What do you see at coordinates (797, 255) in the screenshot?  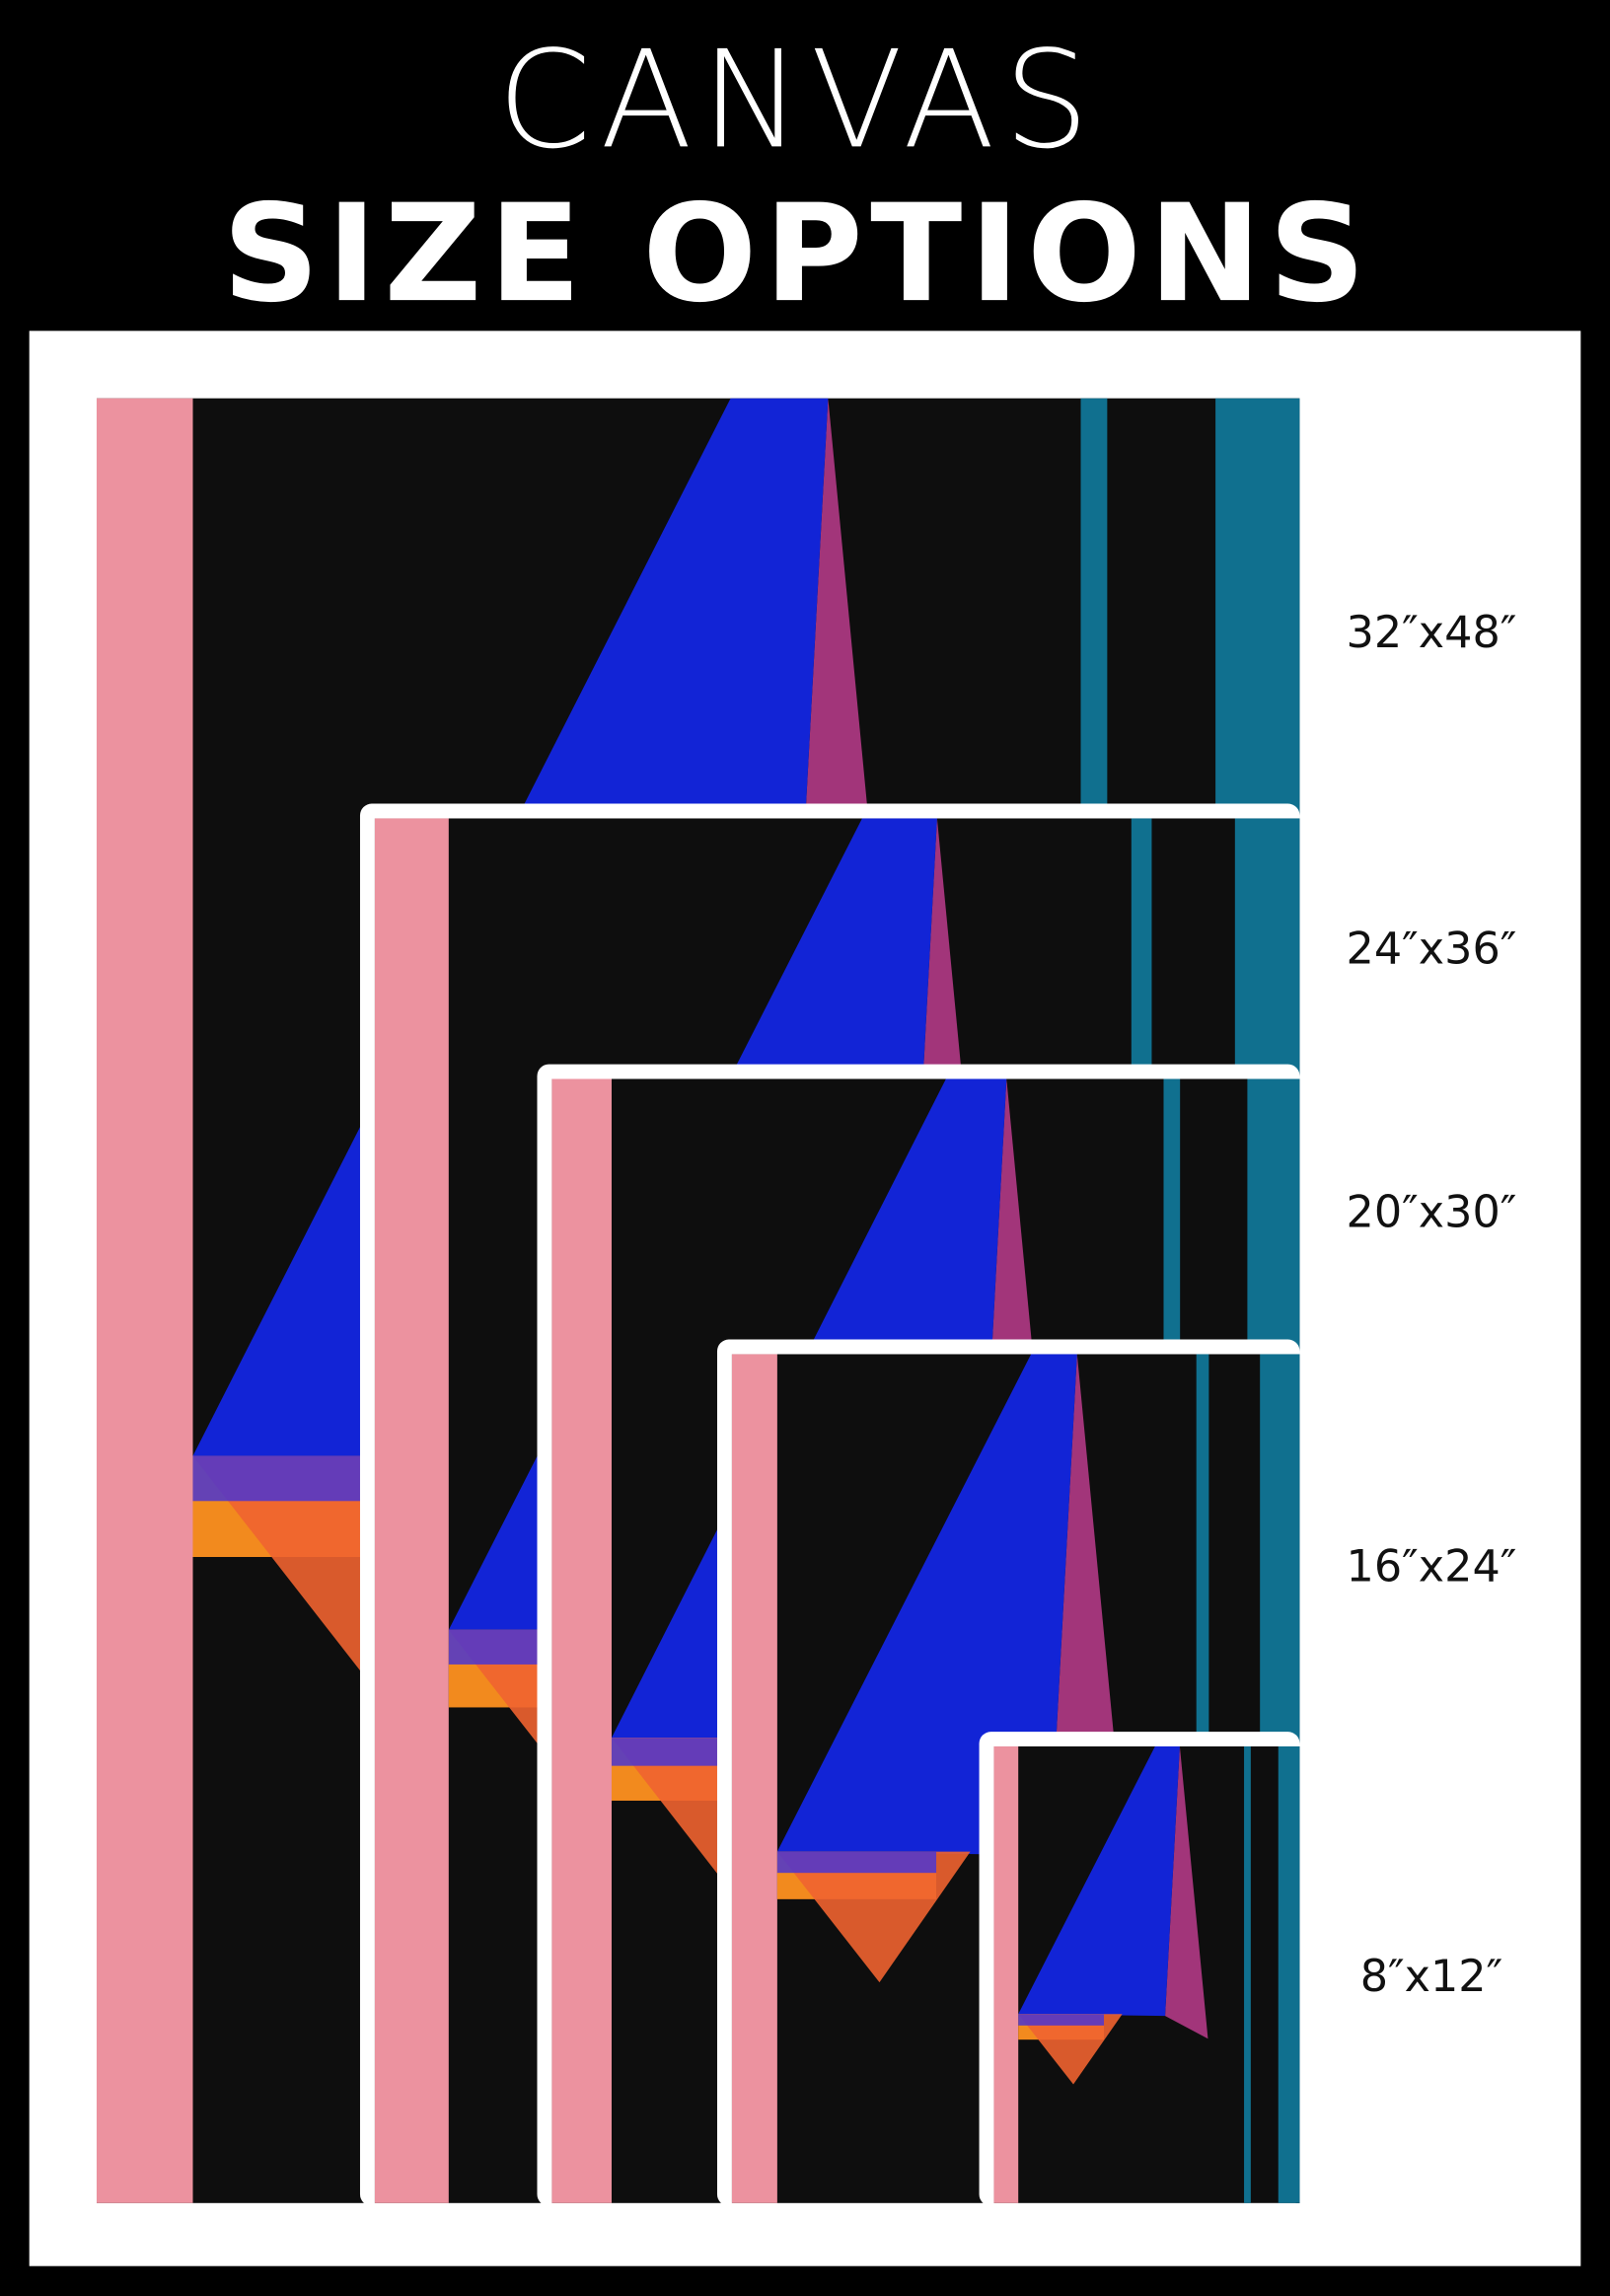 I see `title-line2: SIZE OPTIONS` at bounding box center [797, 255].